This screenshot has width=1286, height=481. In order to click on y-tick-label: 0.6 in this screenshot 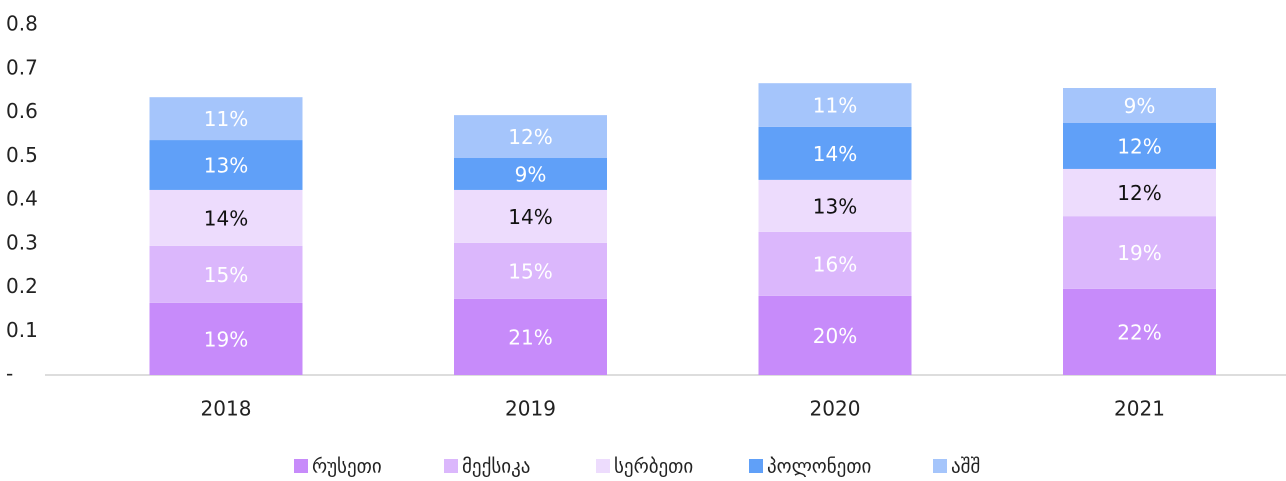, I will do `click(22, 111)`.